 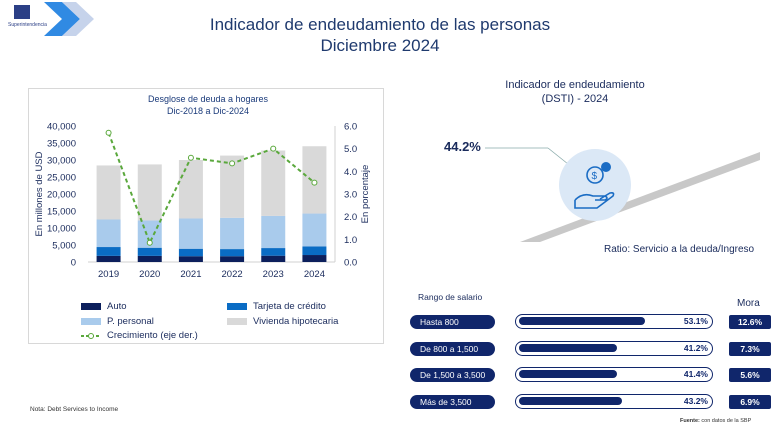 What do you see at coordinates (695, 374) in the screenshot?
I see `dsti-pct: 41.4%` at bounding box center [695, 374].